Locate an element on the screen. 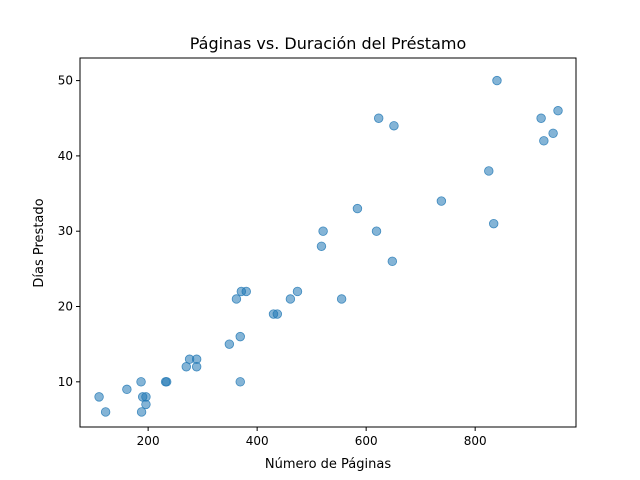 The image size is (640, 480). y-tick-label: 50 is located at coordinates (65, 81).